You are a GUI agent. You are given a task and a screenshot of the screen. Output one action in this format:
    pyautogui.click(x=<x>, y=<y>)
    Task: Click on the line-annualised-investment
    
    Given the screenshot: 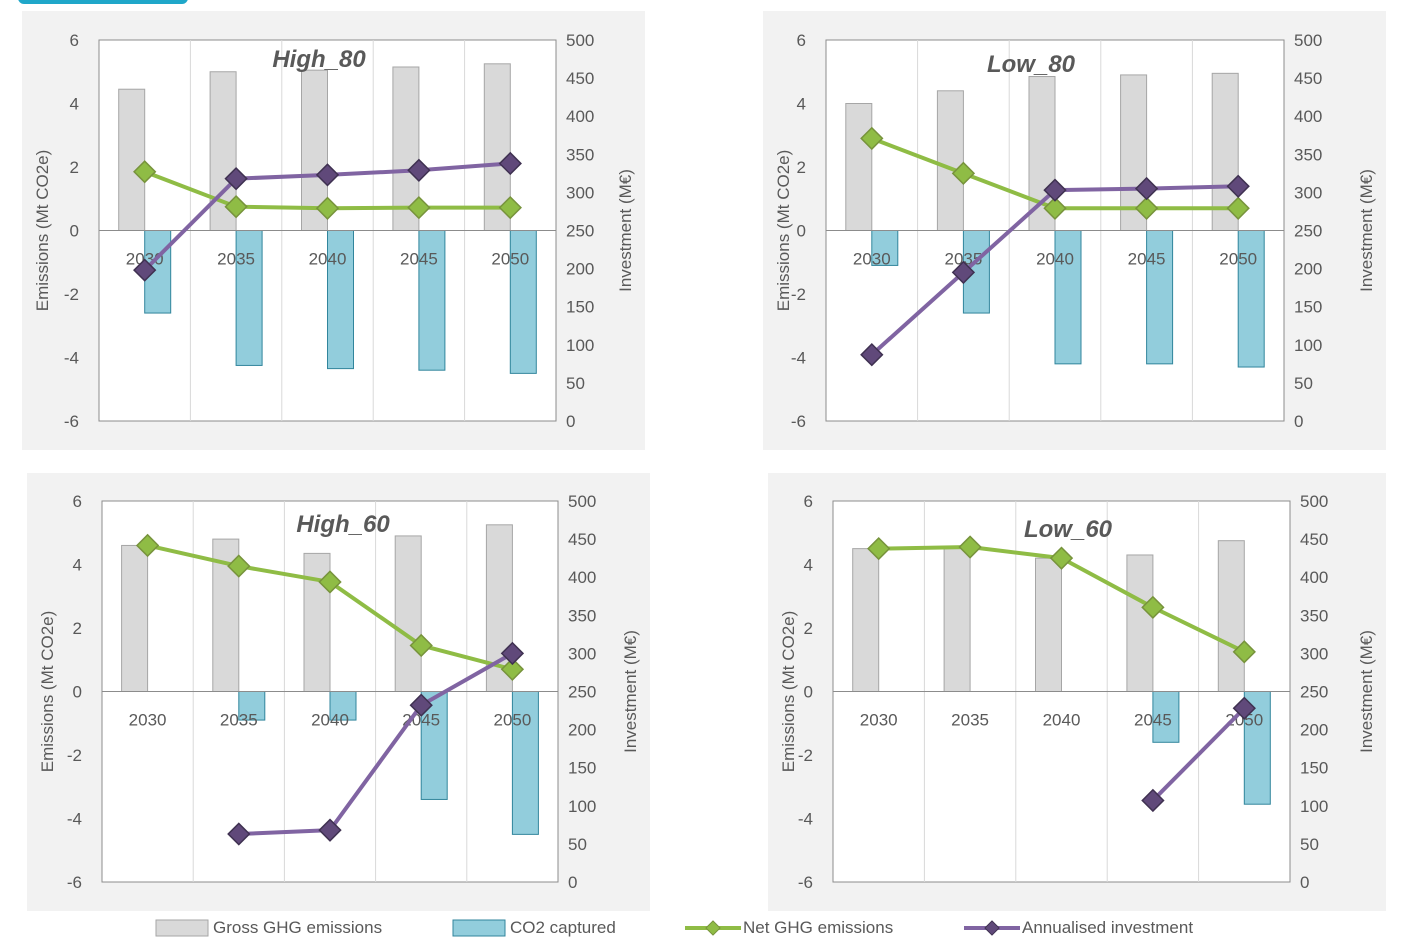 What is the action you would take?
    pyautogui.click(x=1198, y=754)
    